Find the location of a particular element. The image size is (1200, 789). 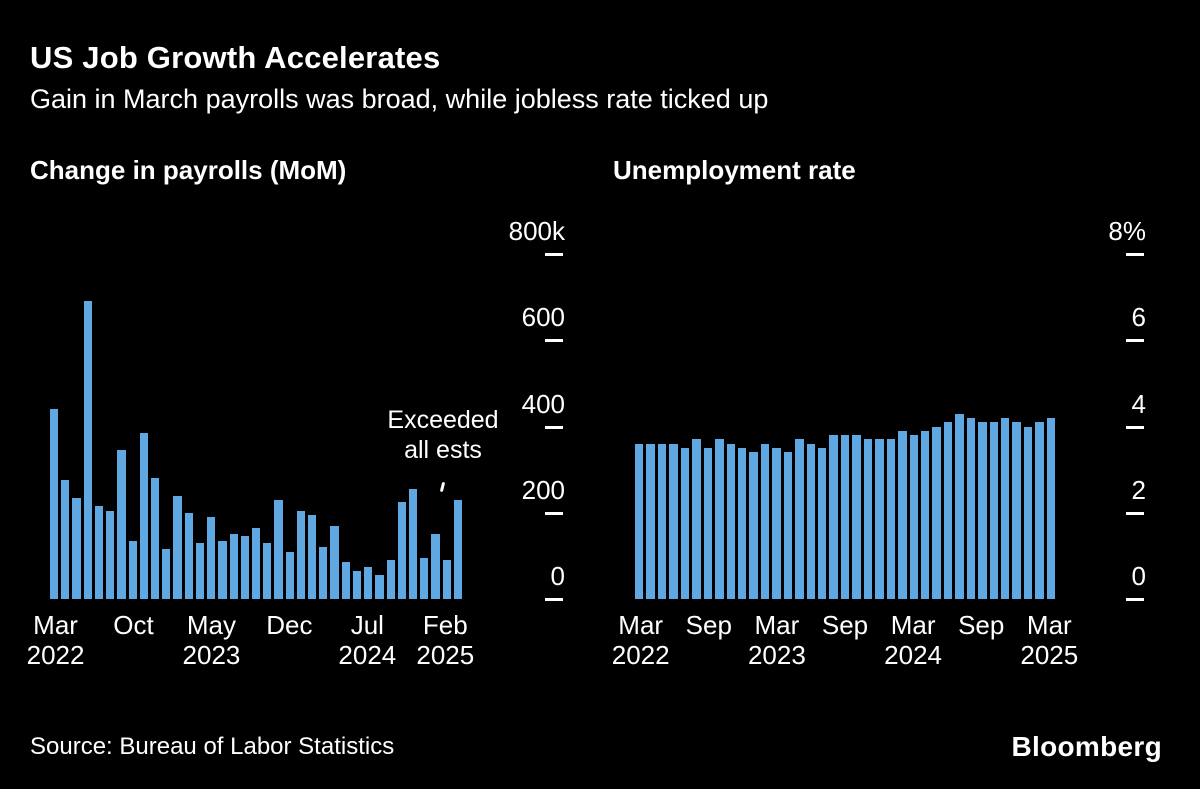

bloomberg-logo: Bloomberg is located at coordinates (1086, 746).